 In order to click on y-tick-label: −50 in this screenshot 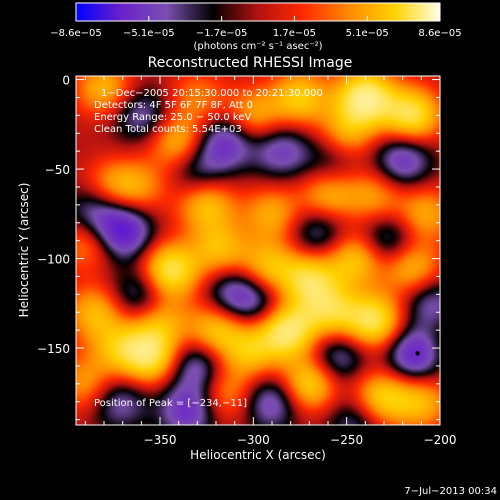, I will do `click(57, 170)`.